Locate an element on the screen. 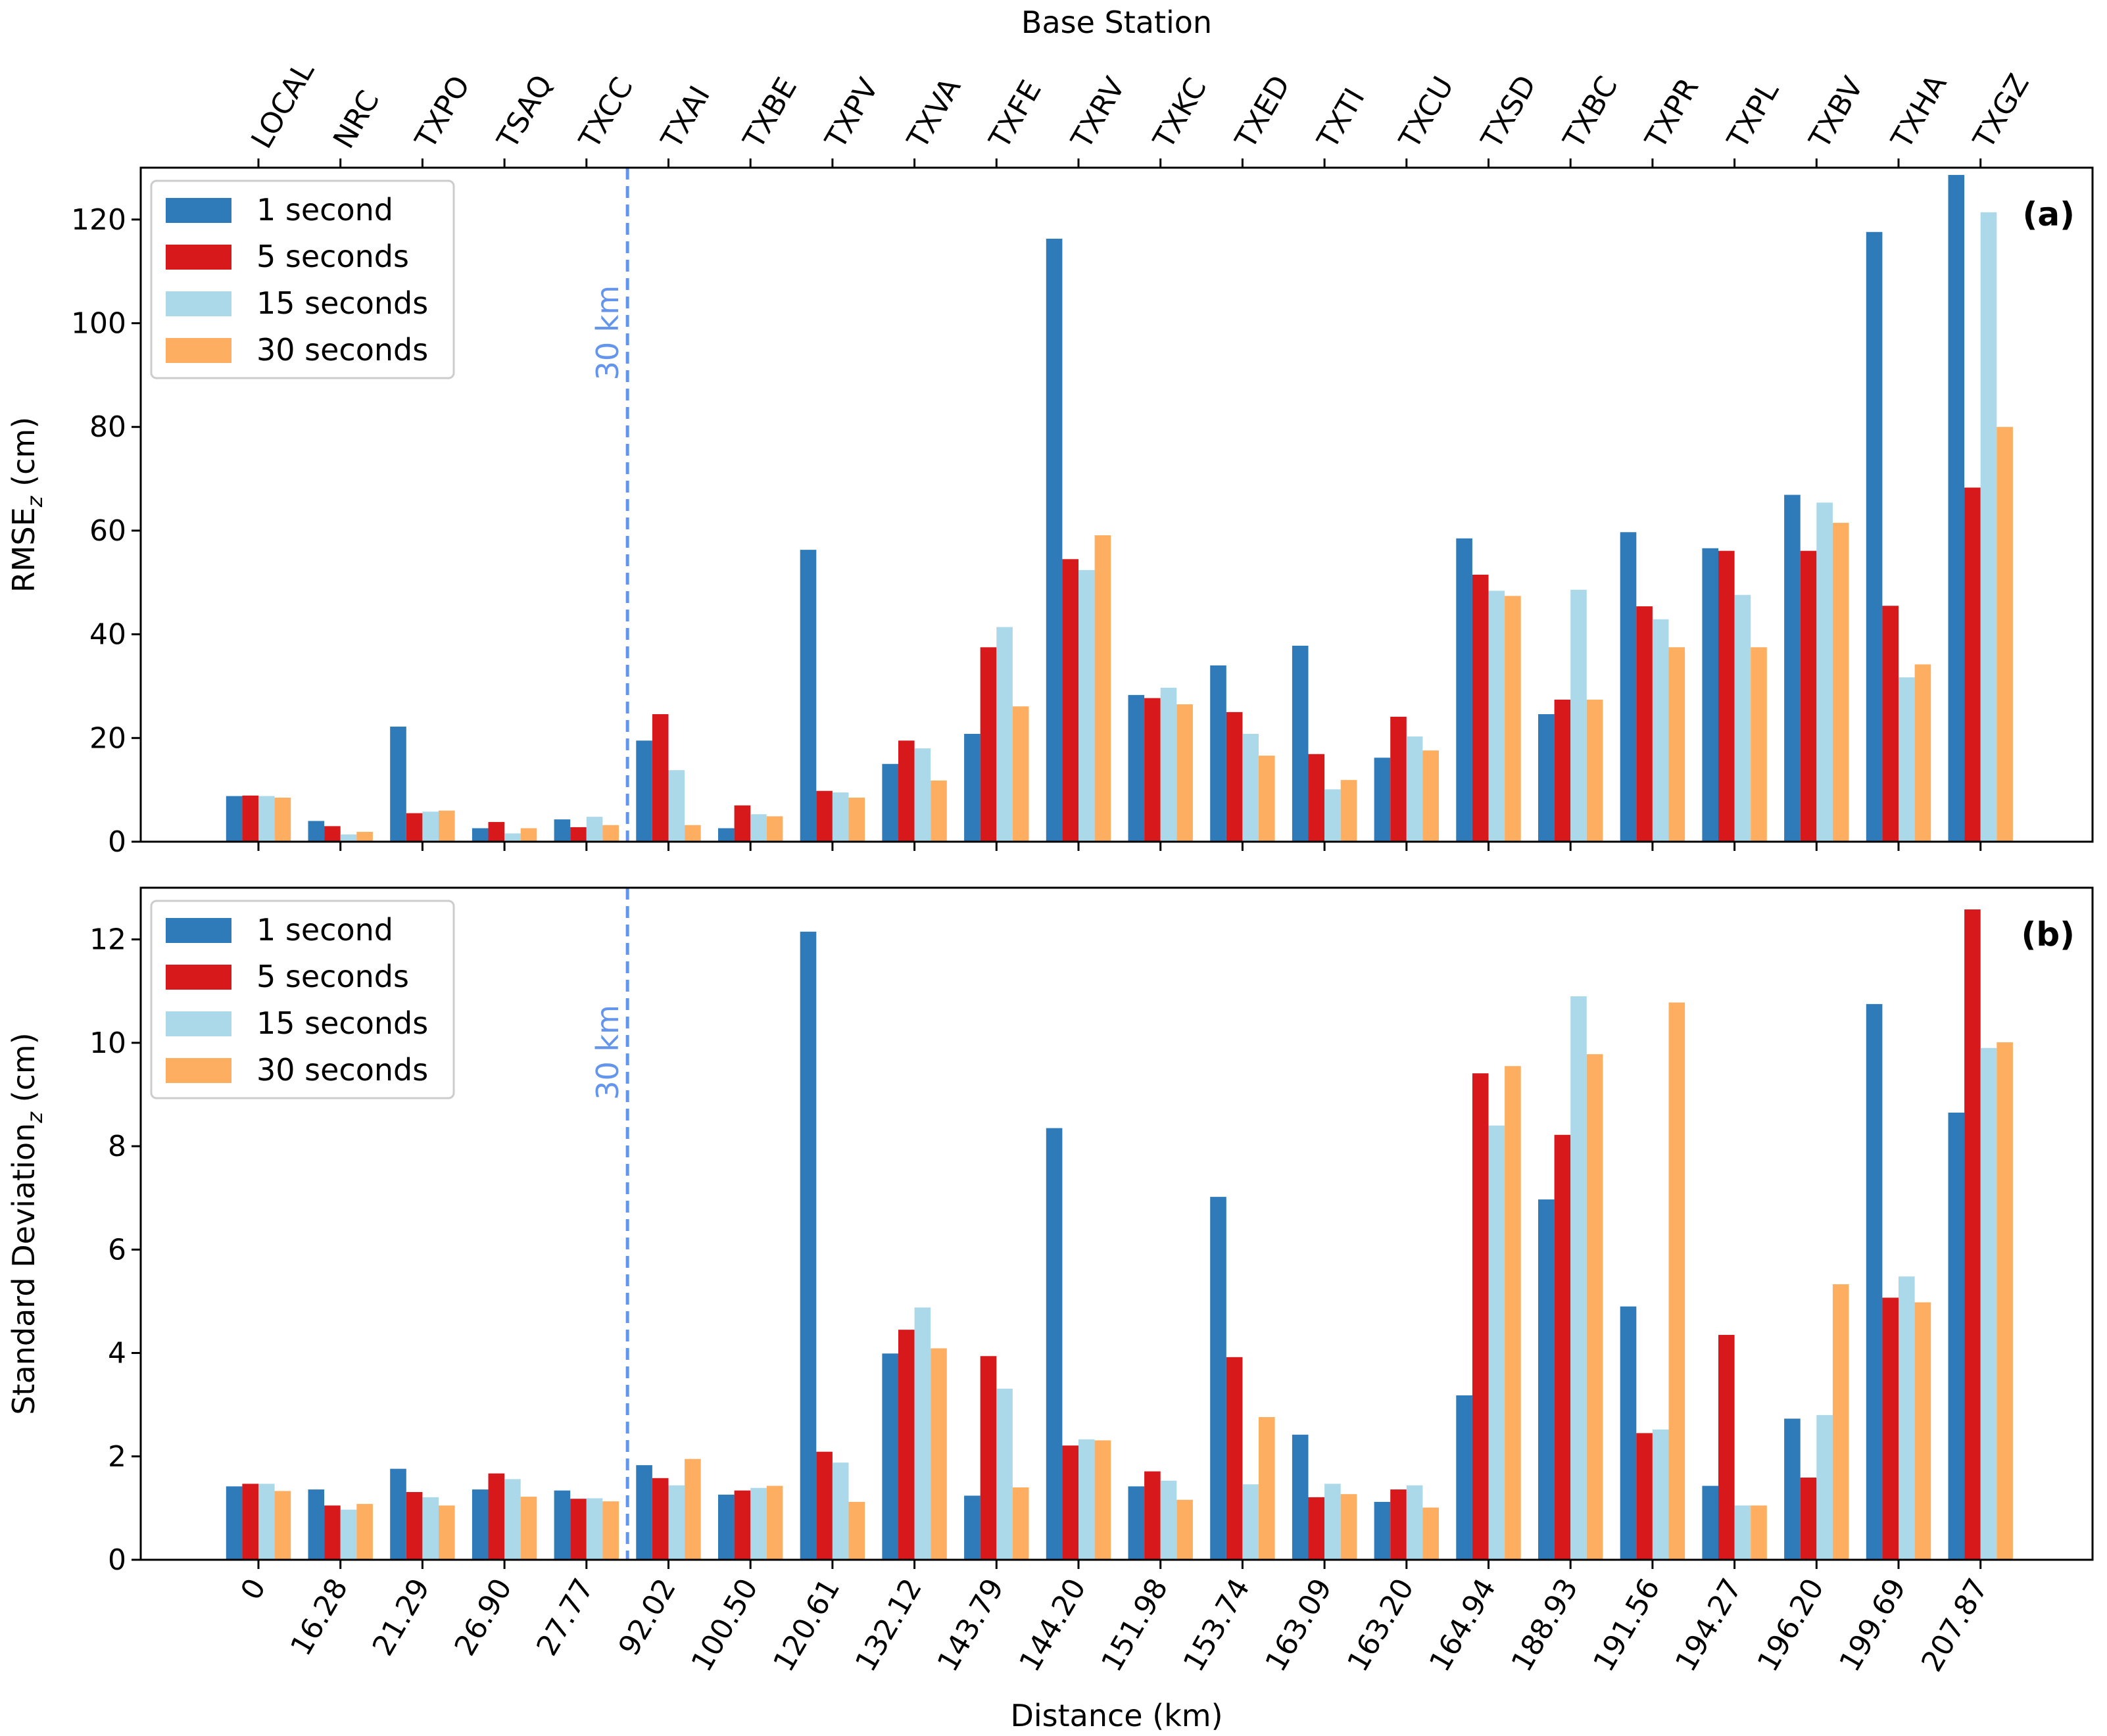  bottom-axis-label: Distance (km) is located at coordinates (1116, 1716).